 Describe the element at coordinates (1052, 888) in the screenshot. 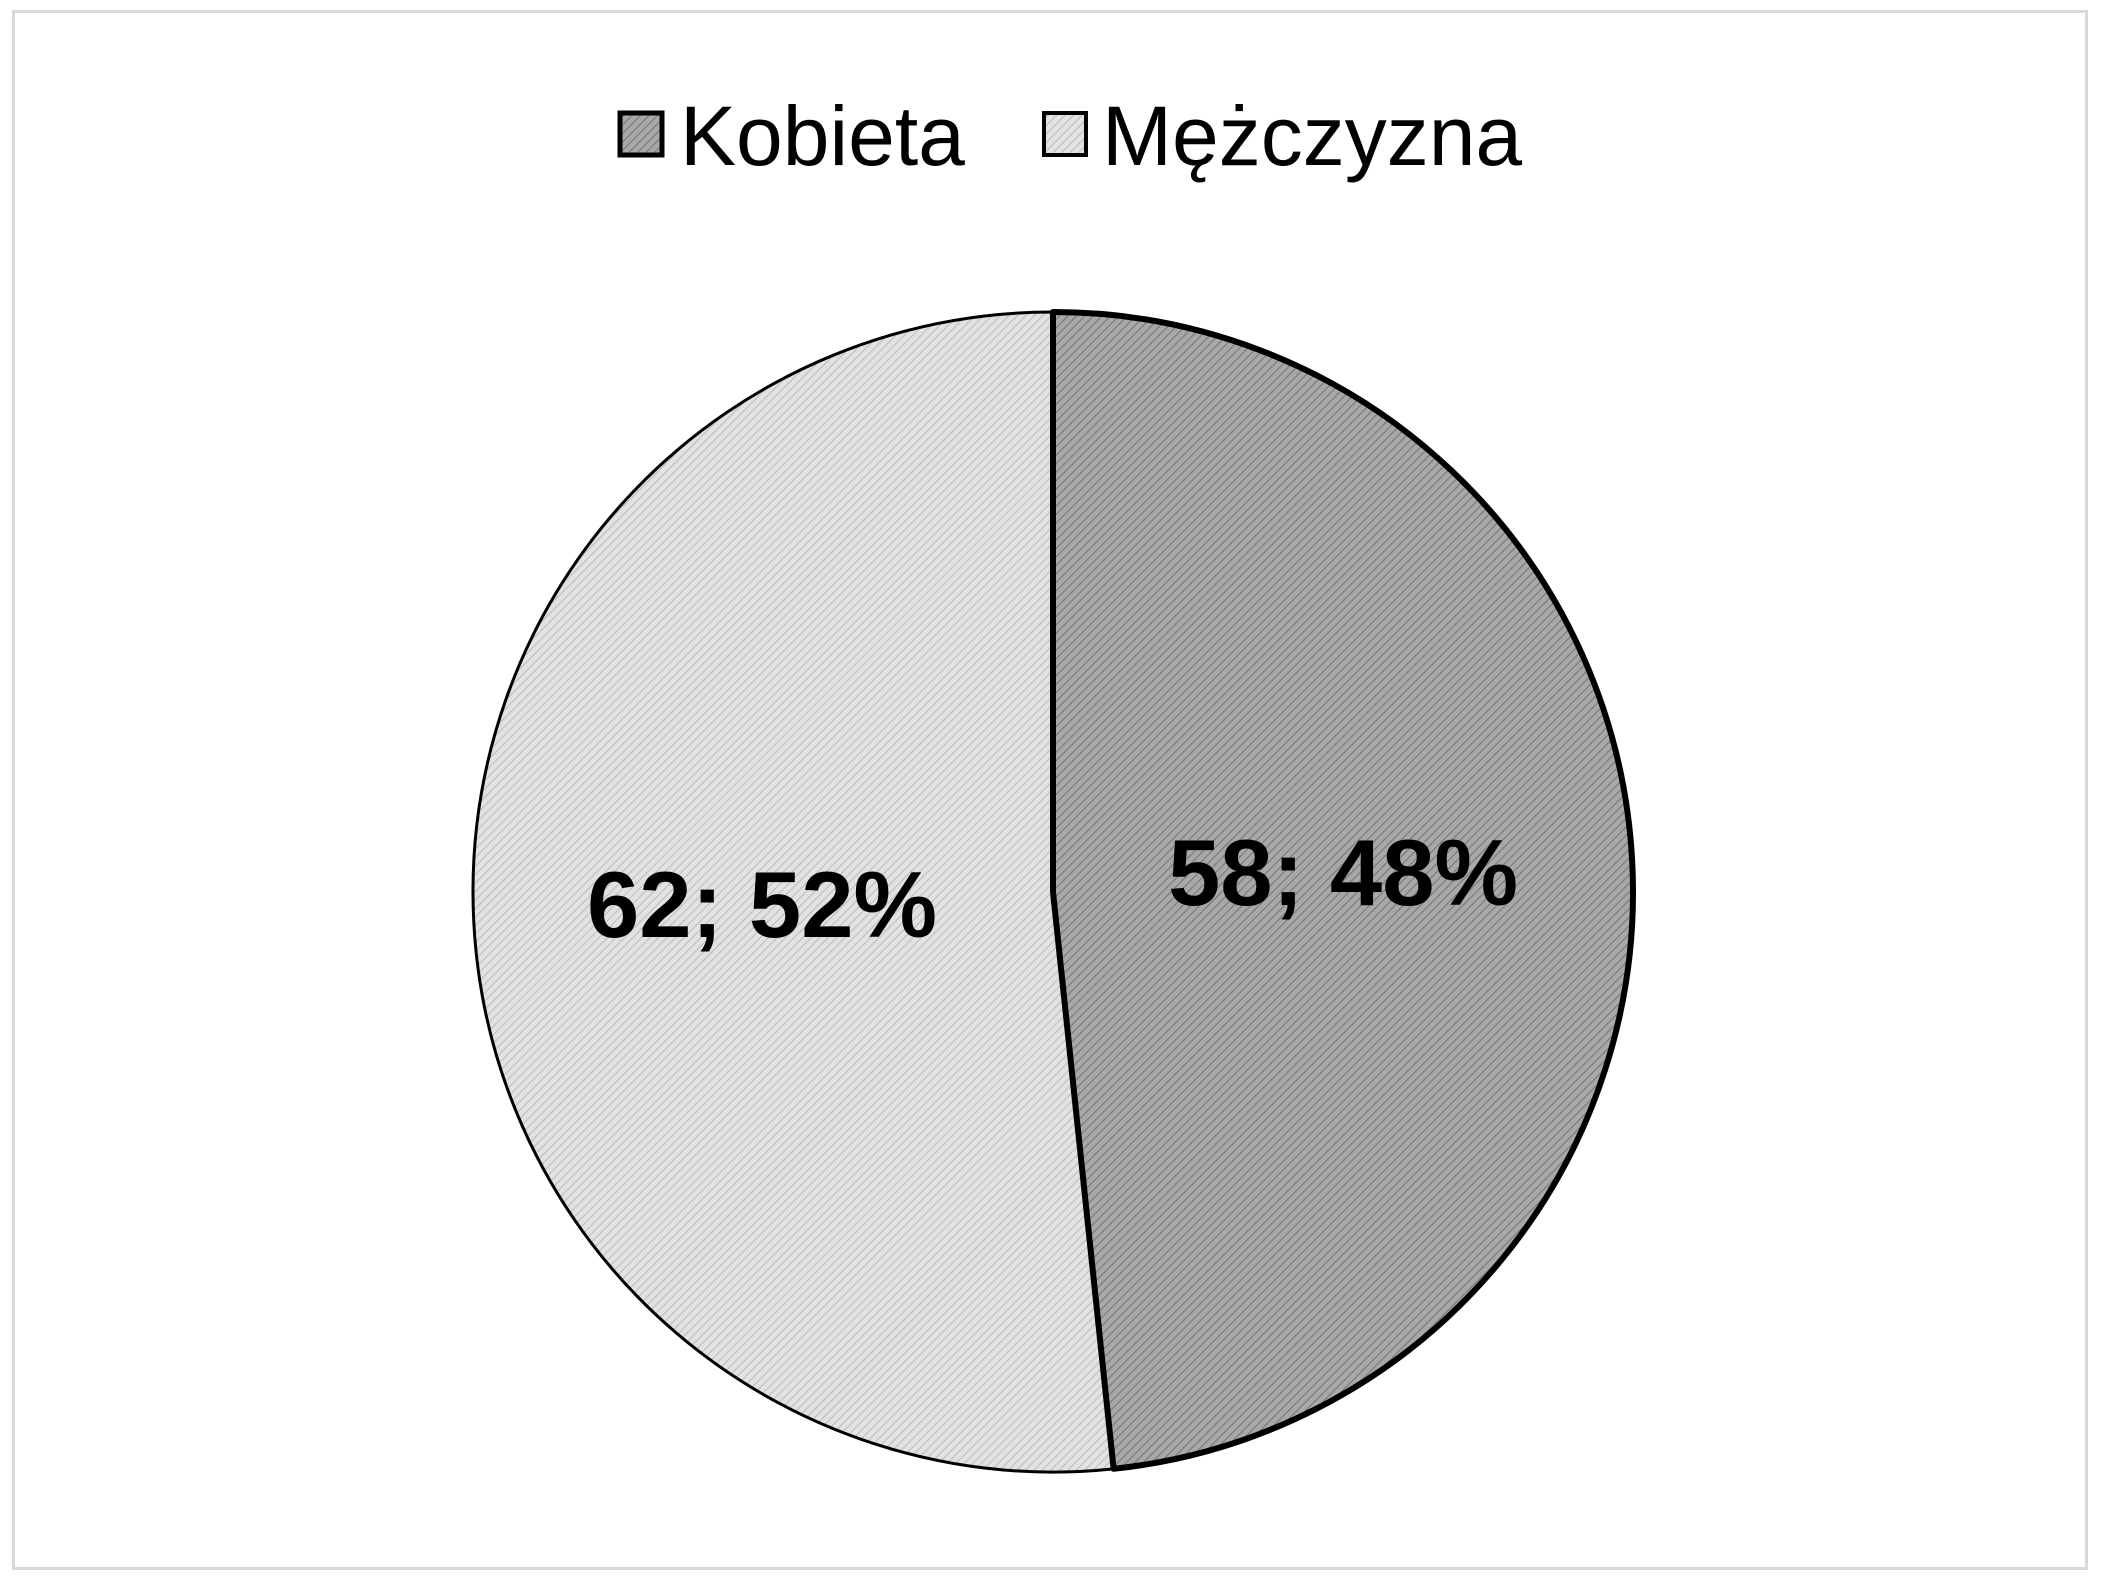

I see `pie-labels: 58; 48% 62; 52%` at that location.